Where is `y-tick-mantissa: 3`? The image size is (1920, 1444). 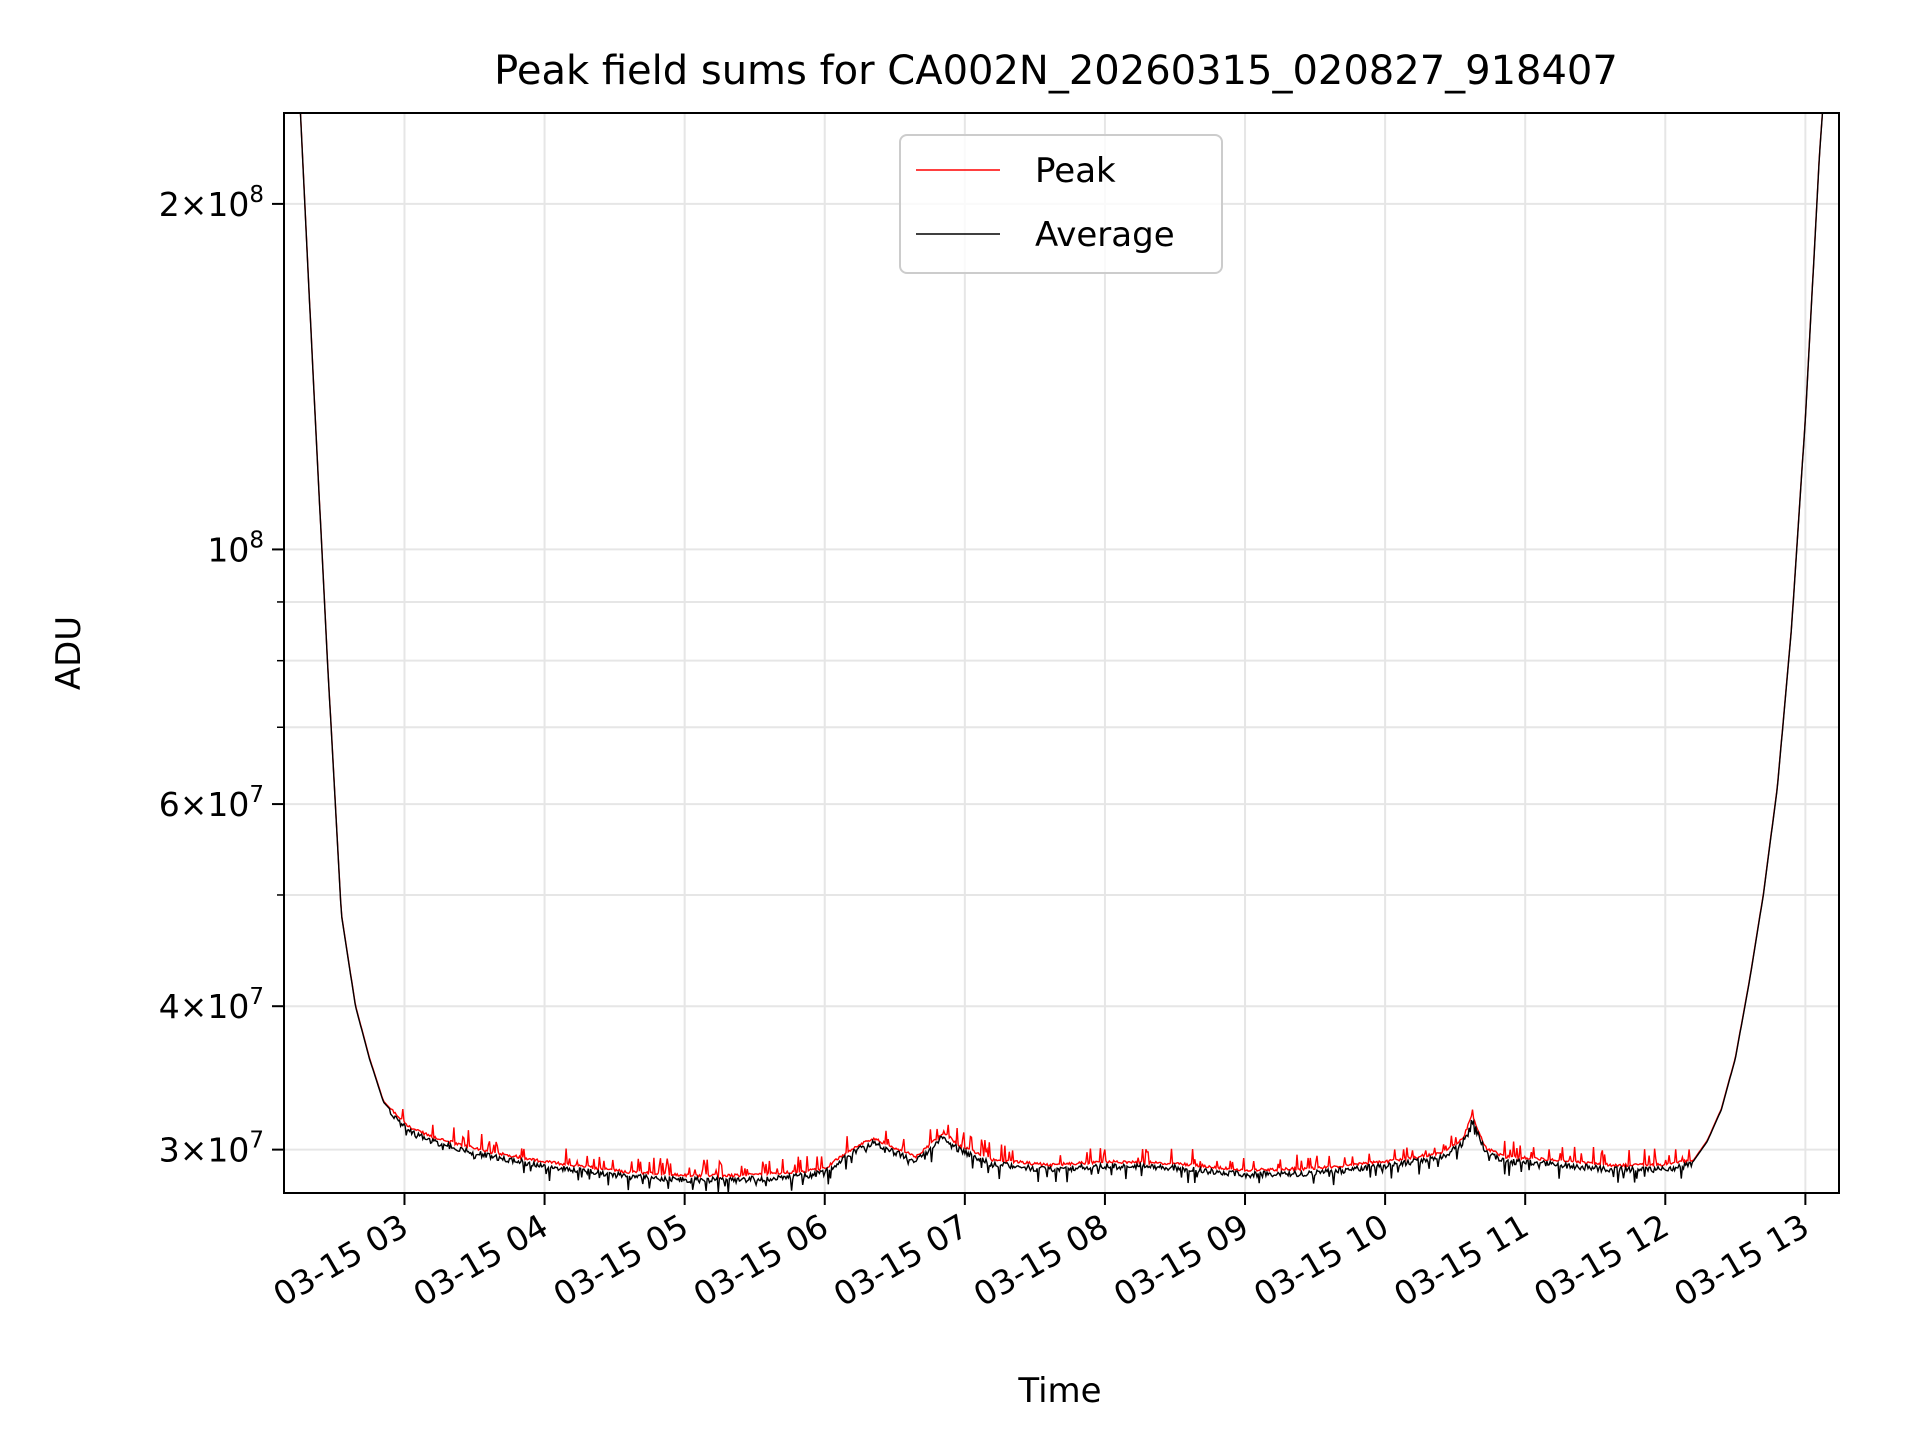
y-tick-mantissa: 3 is located at coordinates (169, 1150).